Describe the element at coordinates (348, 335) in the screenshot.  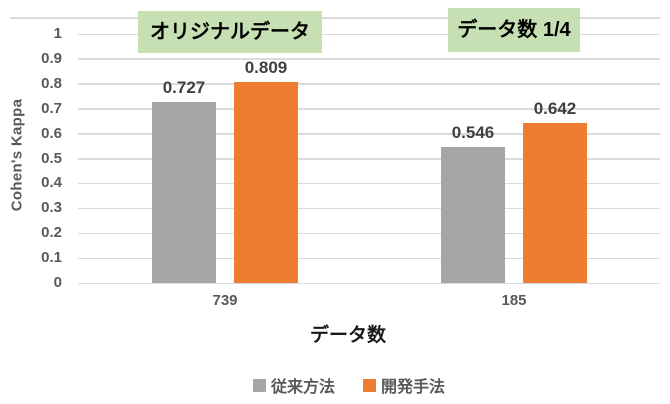
I see `x-axis-title: データ数` at that location.